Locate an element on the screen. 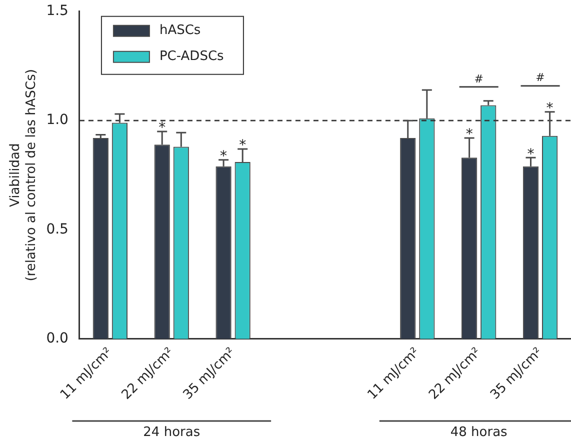 The image size is (571, 447). text: 24 horas is located at coordinates (171, 432).